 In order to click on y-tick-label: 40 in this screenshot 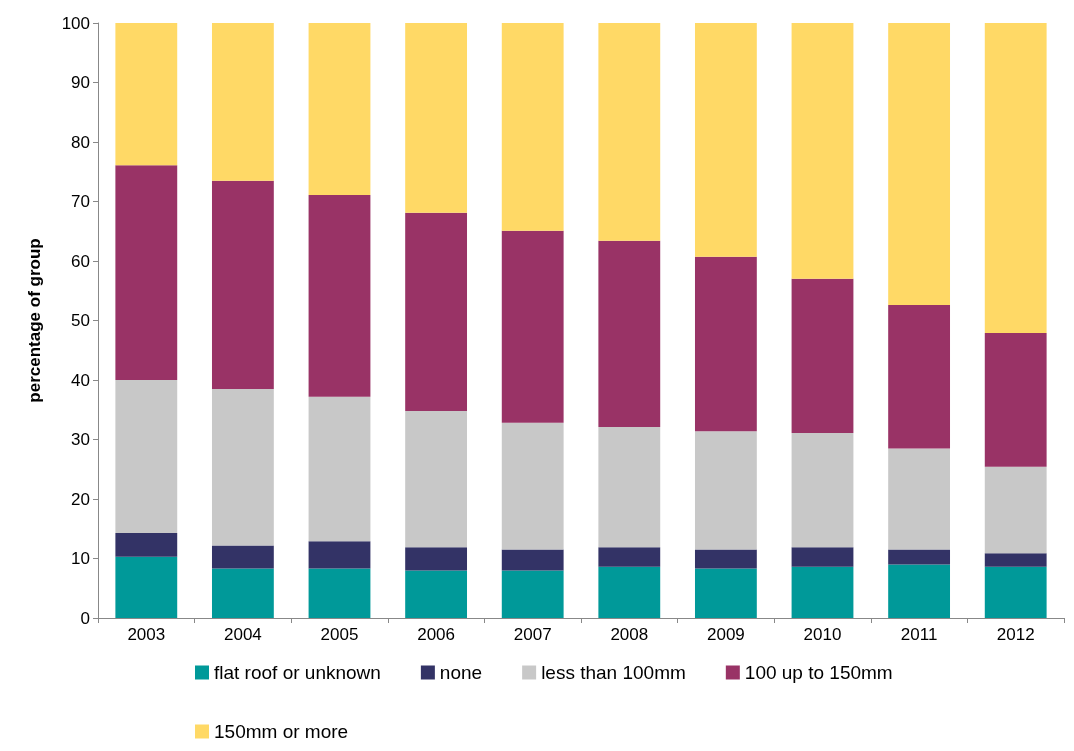, I will do `click(80, 380)`.